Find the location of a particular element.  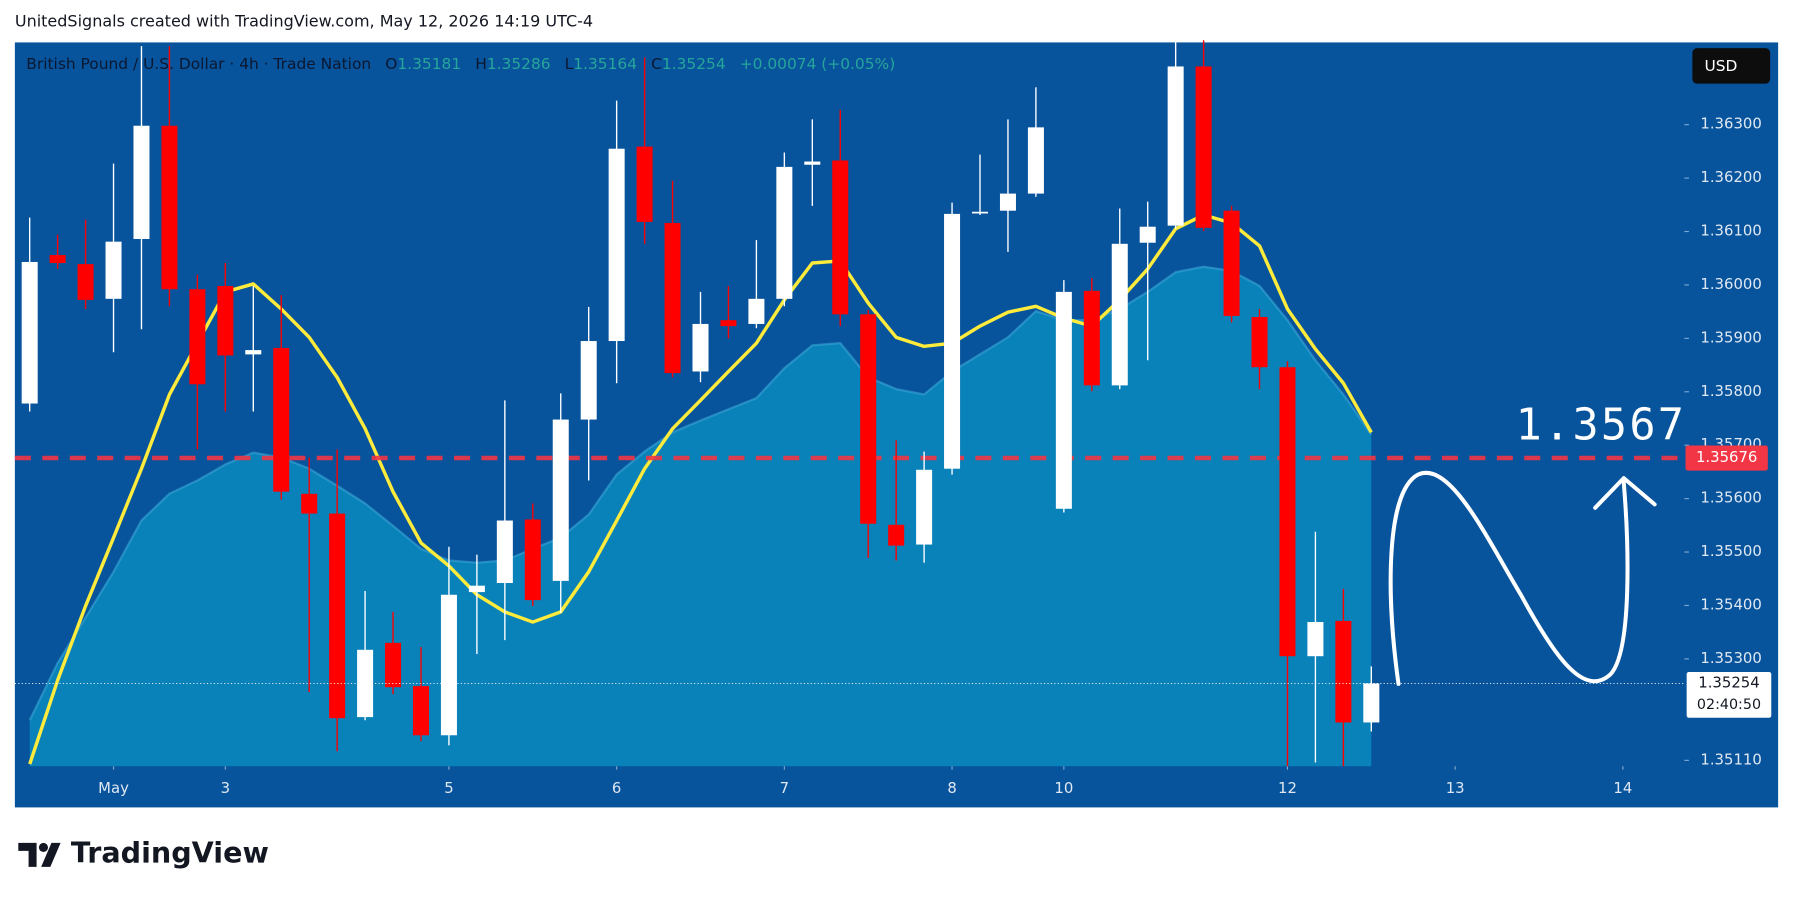

legend-label: O is located at coordinates (391, 64).